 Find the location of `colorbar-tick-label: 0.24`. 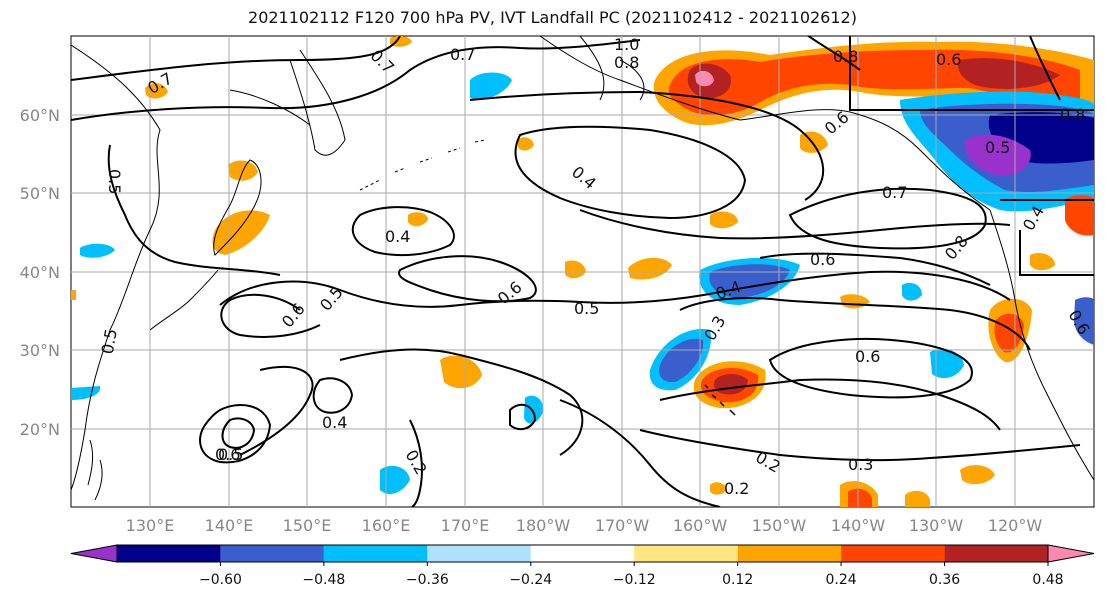

colorbar-tick-label: 0.24 is located at coordinates (841, 580).